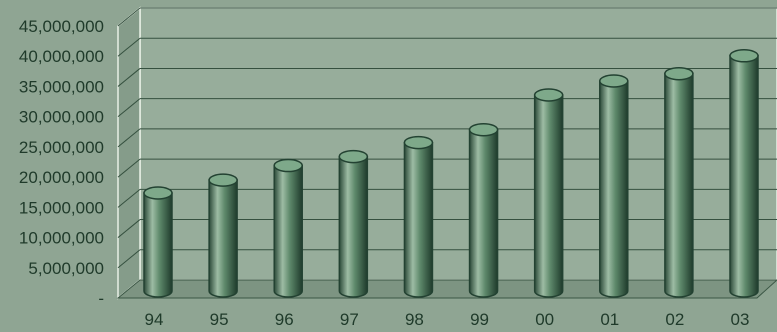 The height and width of the screenshot is (332, 777). Describe the element at coordinates (284, 319) in the screenshot. I see `x-tick-label: 96` at that location.